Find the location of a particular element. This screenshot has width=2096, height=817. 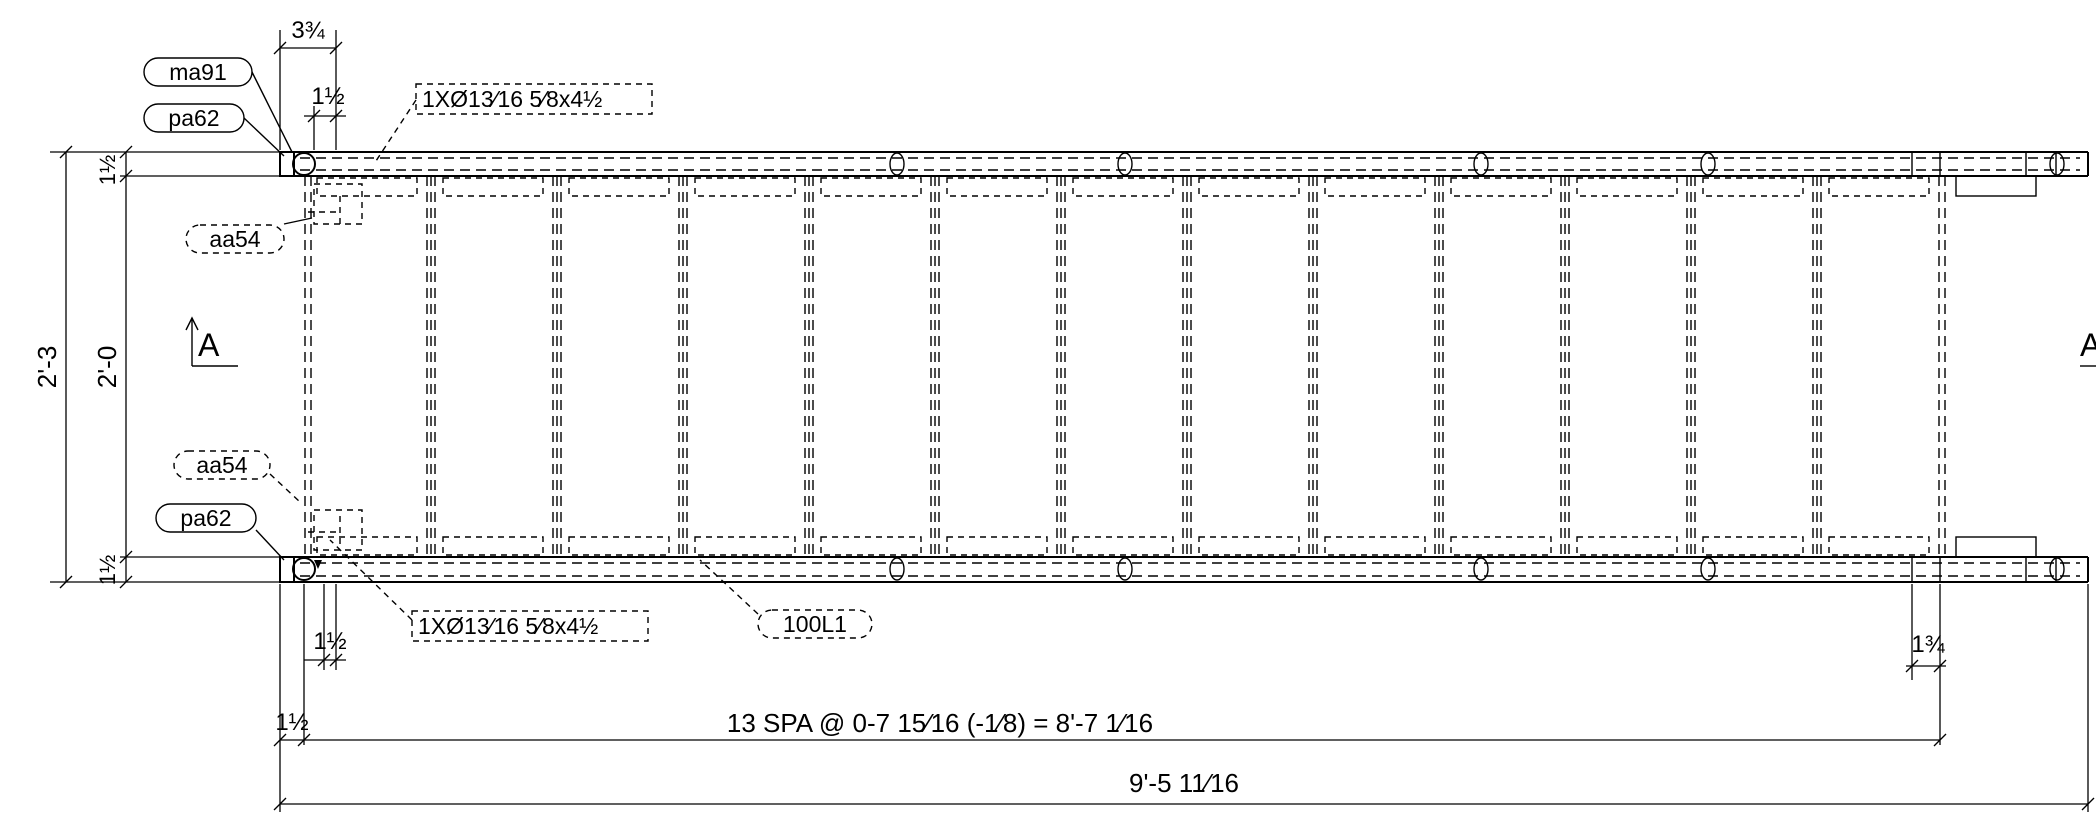

right-end-plates is located at coordinates (1984, 367).